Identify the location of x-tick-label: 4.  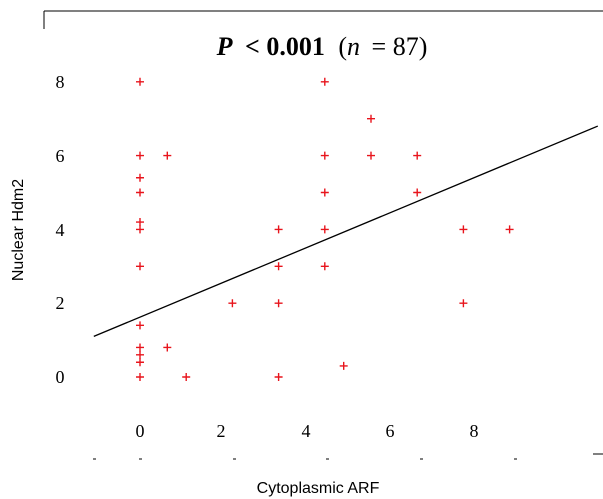
(306, 431).